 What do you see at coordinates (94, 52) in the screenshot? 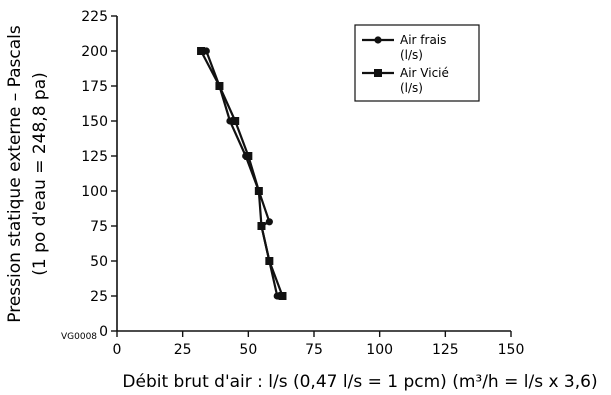
I see `y-tick-label: 200` at bounding box center [94, 52].